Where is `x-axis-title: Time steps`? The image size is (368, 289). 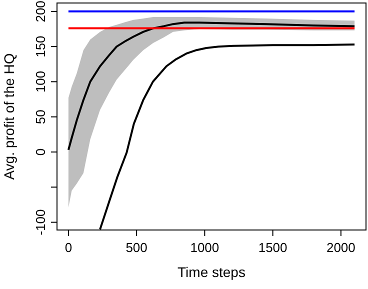 x-axis-title: Time steps is located at coordinates (212, 272).